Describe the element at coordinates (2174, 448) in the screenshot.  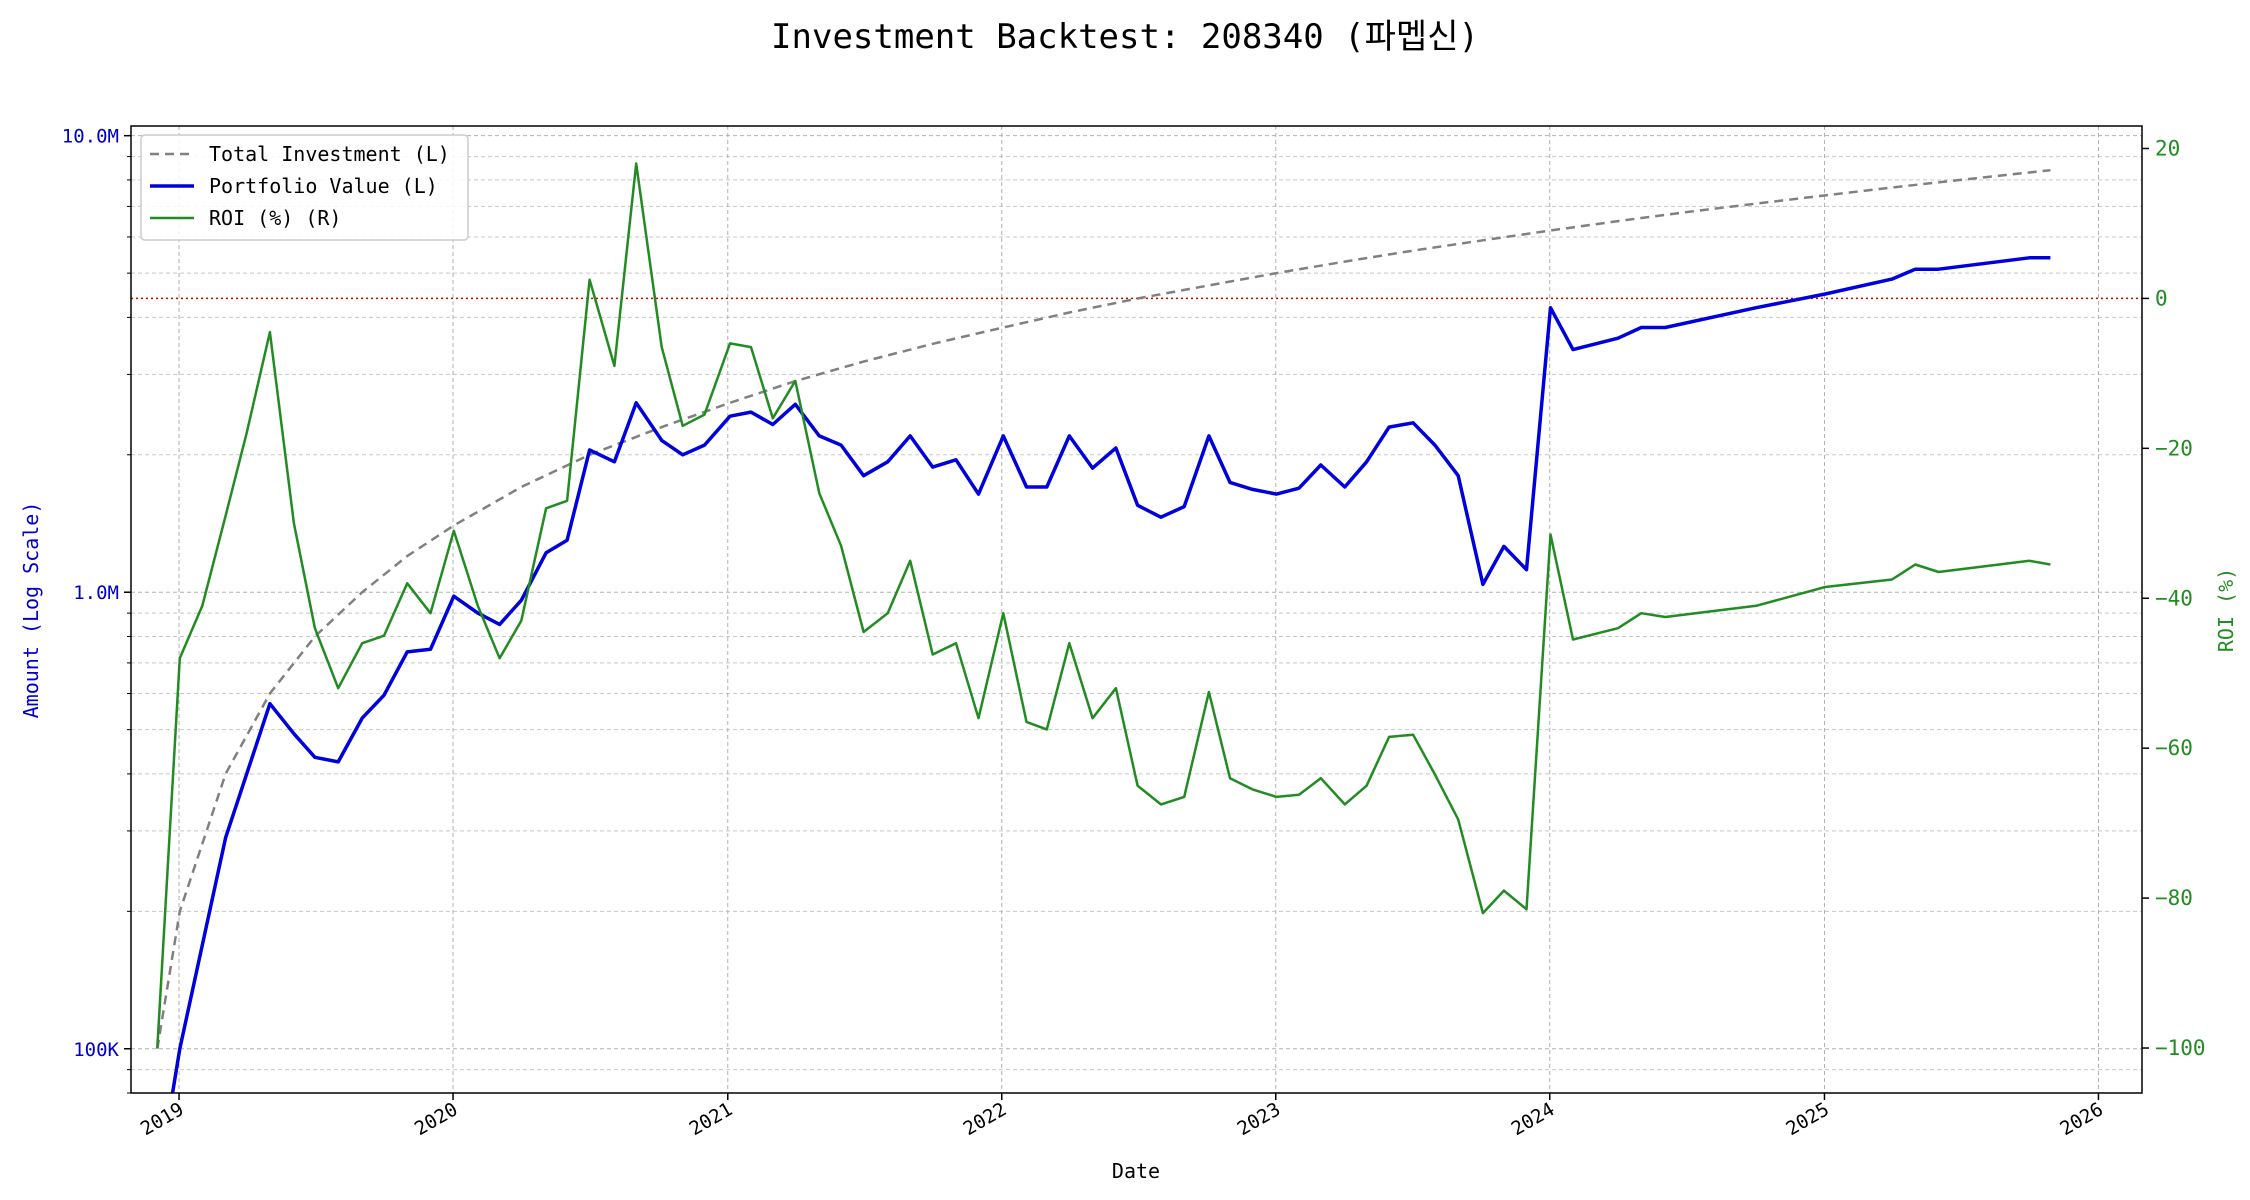
I see `right-tick-label: −20` at that location.